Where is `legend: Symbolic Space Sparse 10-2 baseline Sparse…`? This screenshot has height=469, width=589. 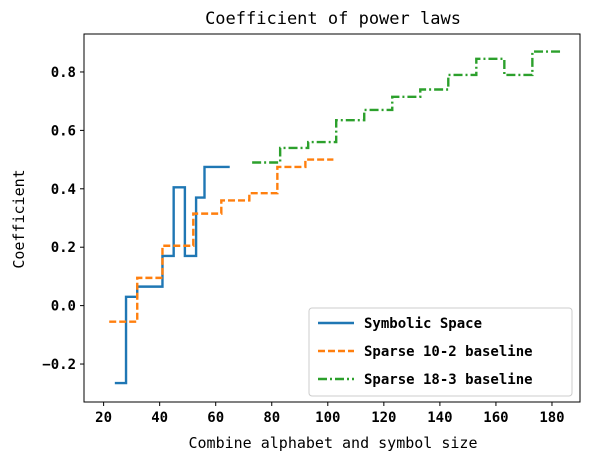
legend: Symbolic Space Sparse 10-2 baseline Sparse… is located at coordinates (440, 352).